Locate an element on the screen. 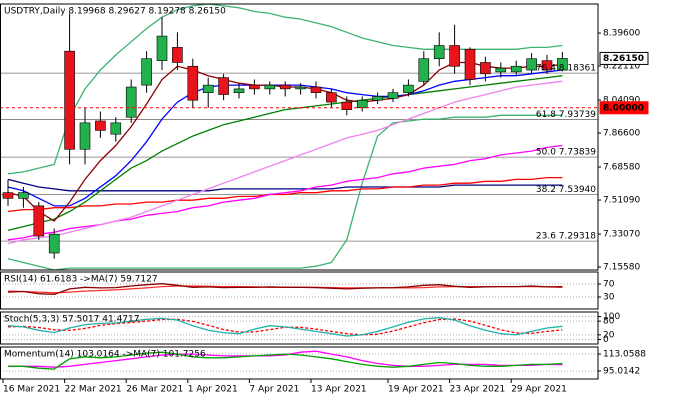 The image size is (700, 404). fib-level-label: 76.4 8.18361 is located at coordinates (566, 69).